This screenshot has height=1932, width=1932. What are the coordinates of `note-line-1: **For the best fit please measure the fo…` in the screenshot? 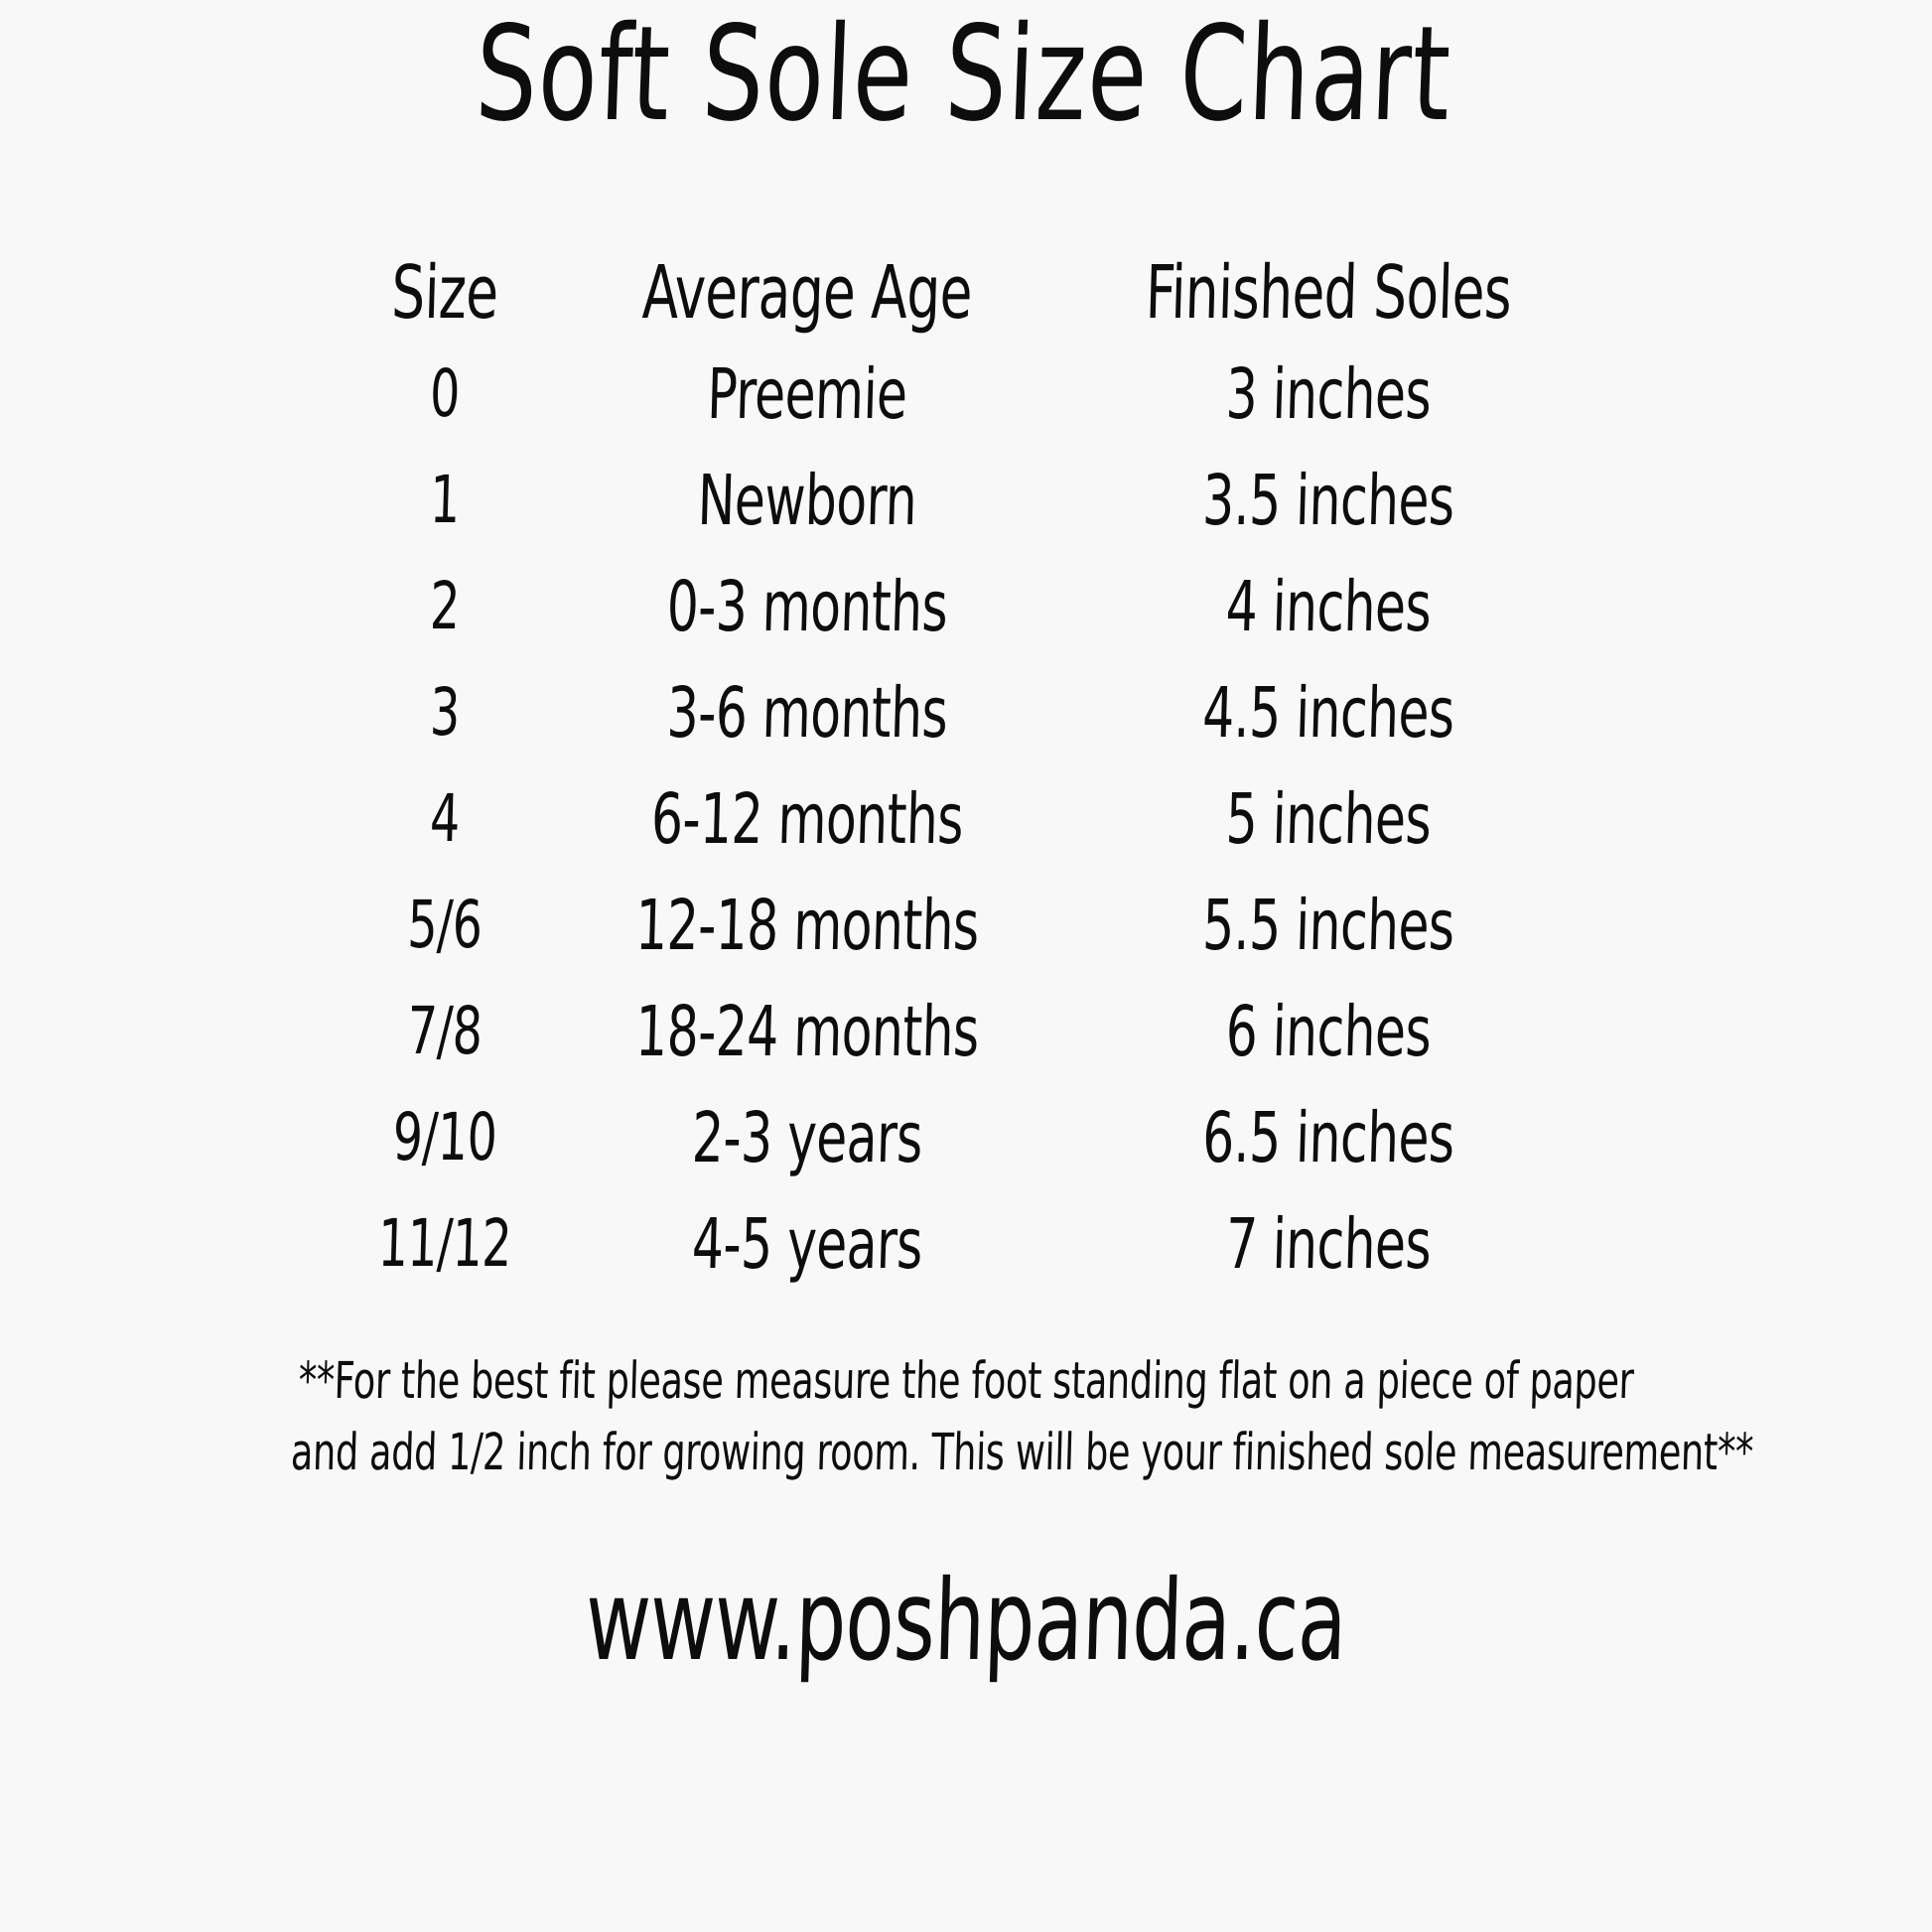 It's located at (966, 1382).